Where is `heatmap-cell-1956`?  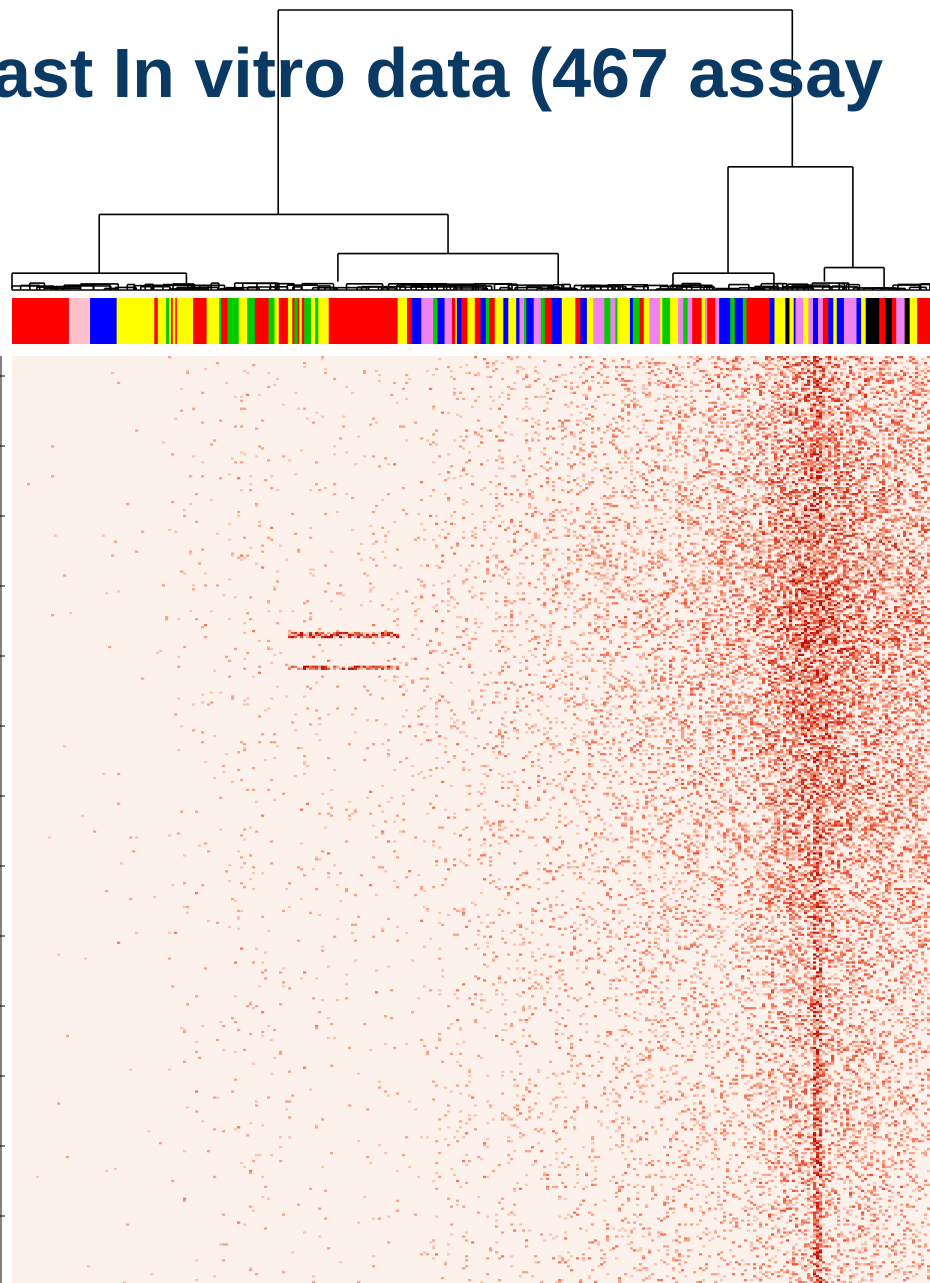
heatmap-cell-1956 is located at coordinates (518, 803).